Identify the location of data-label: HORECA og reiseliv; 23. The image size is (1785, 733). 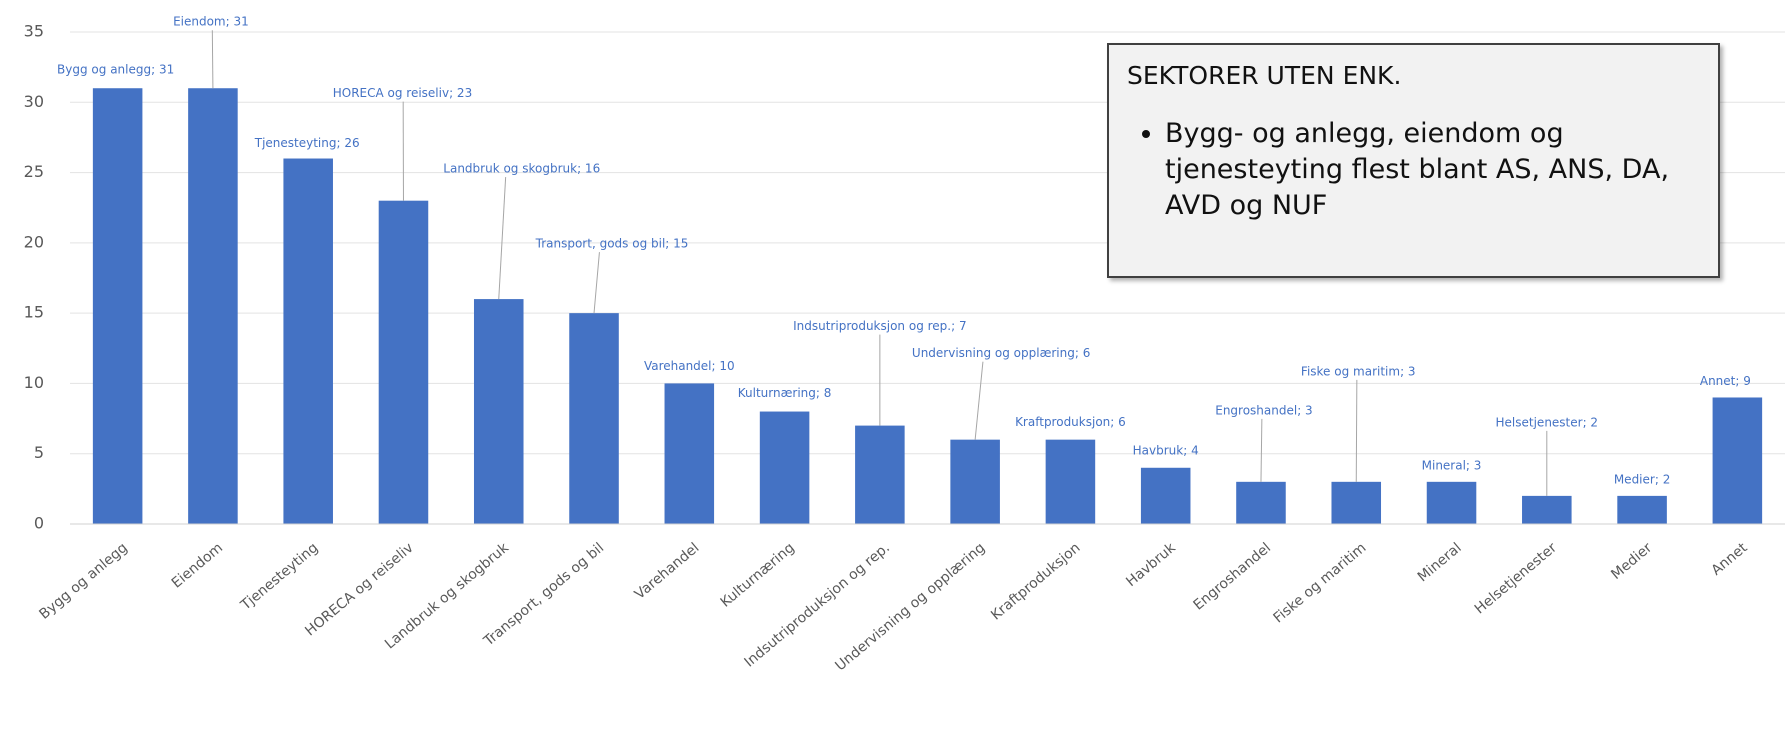
(402, 93).